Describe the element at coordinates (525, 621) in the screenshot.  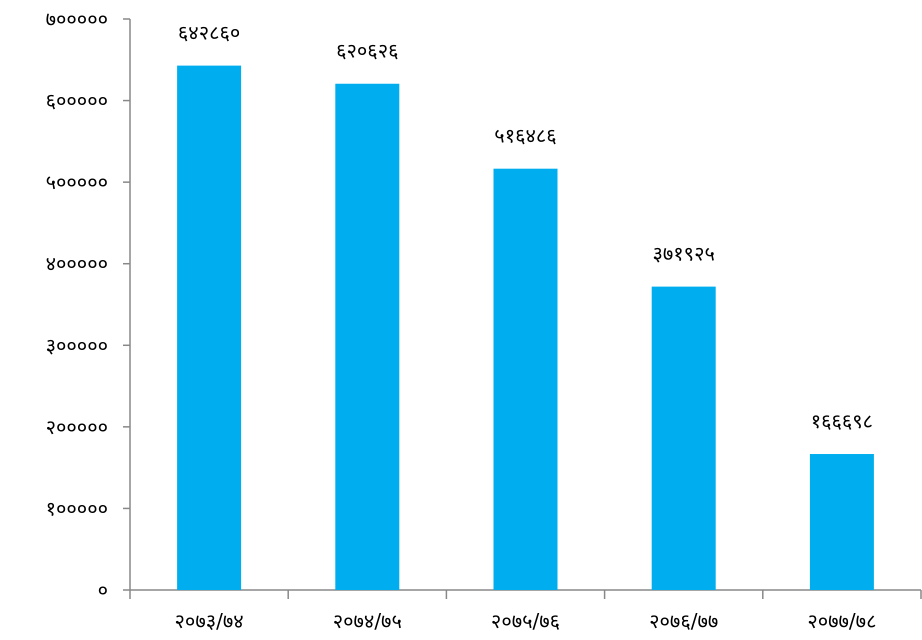
I see `x-category-label: २०७५/७६` at that location.